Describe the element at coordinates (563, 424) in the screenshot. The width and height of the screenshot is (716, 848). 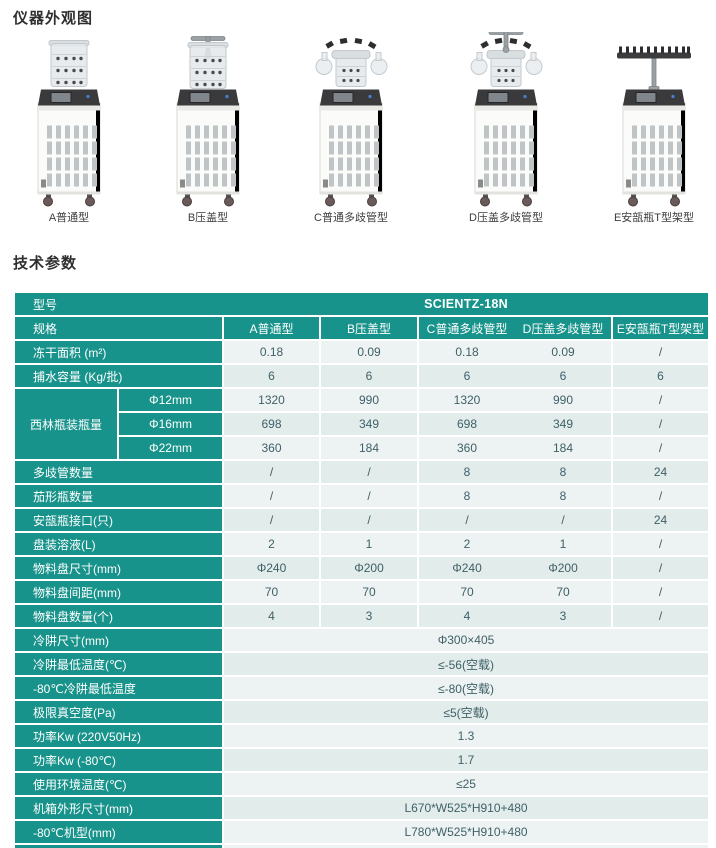
I see `cell-value-d: 349` at that location.